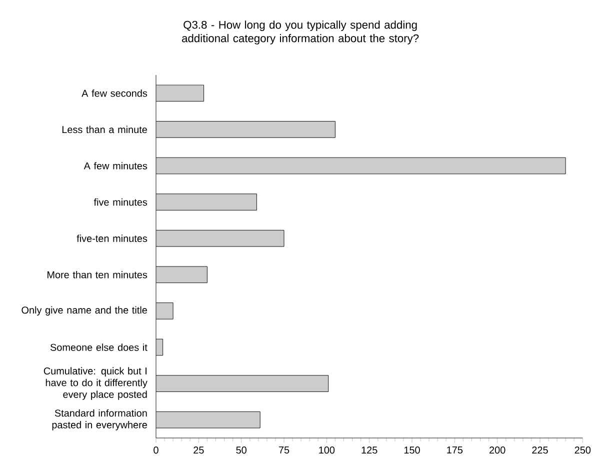 This screenshot has width=601, height=466. What do you see at coordinates (582, 450) in the screenshot?
I see `x-tick-label: 250` at bounding box center [582, 450].